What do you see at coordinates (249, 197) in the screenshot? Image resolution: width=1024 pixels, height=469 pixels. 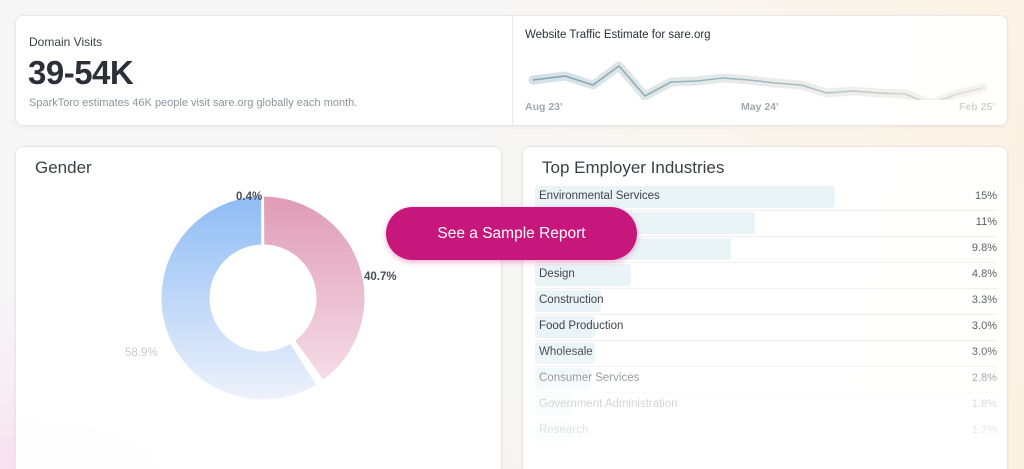 I see `gender-percent-other: 0.4%` at bounding box center [249, 197].